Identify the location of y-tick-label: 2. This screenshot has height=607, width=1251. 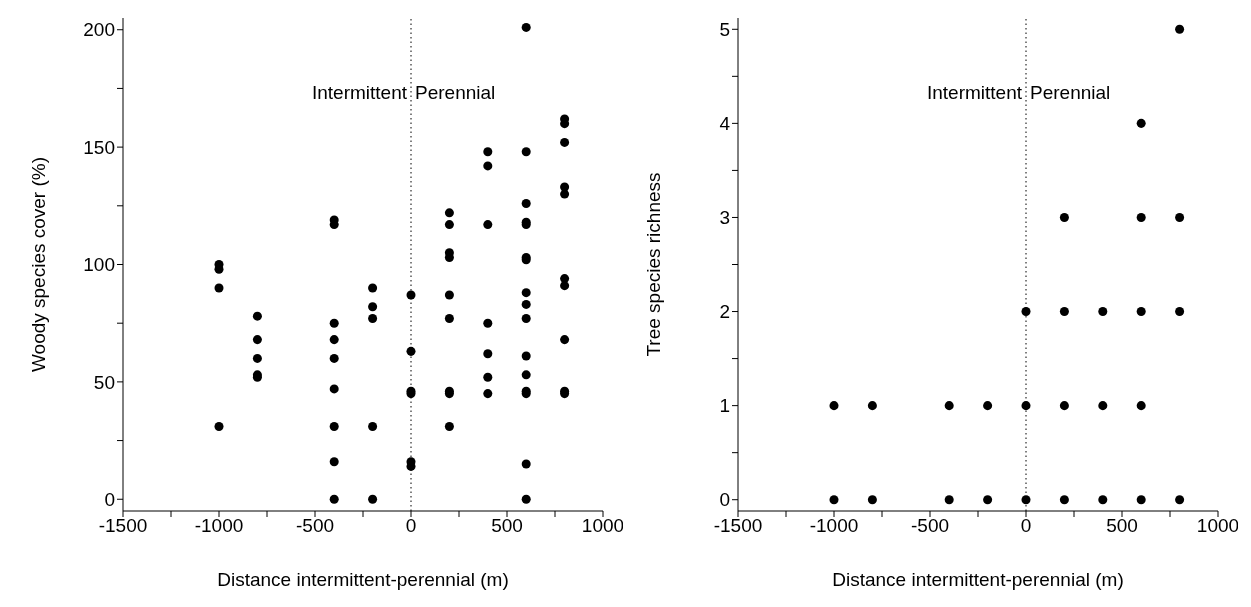
(724, 312).